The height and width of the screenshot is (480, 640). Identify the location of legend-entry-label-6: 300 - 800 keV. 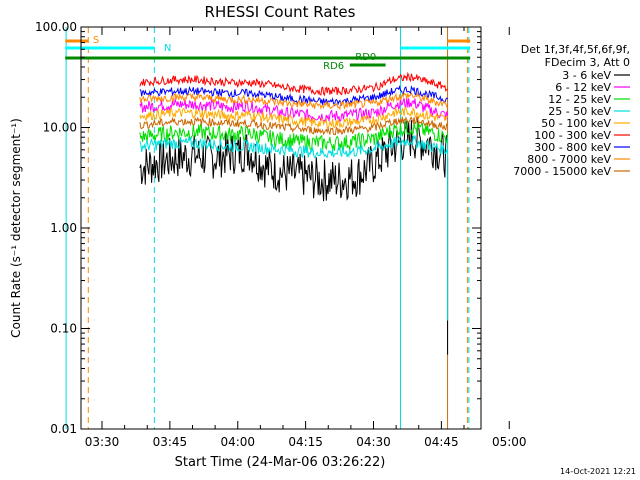
(572, 147).